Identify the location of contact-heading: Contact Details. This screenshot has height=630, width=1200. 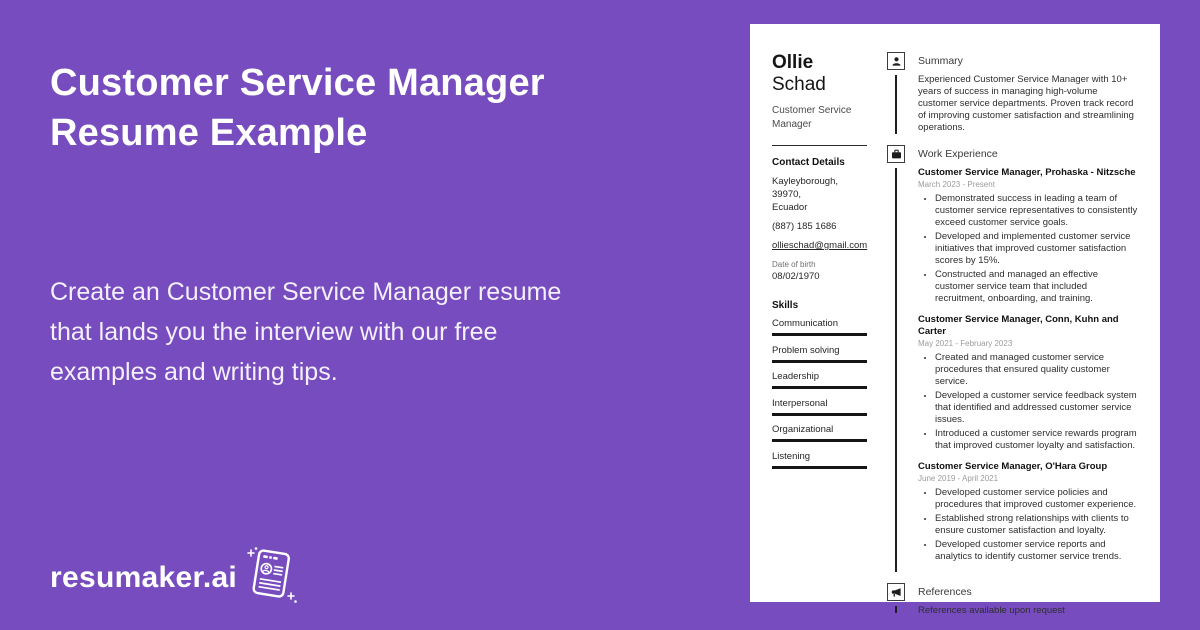
(808, 162).